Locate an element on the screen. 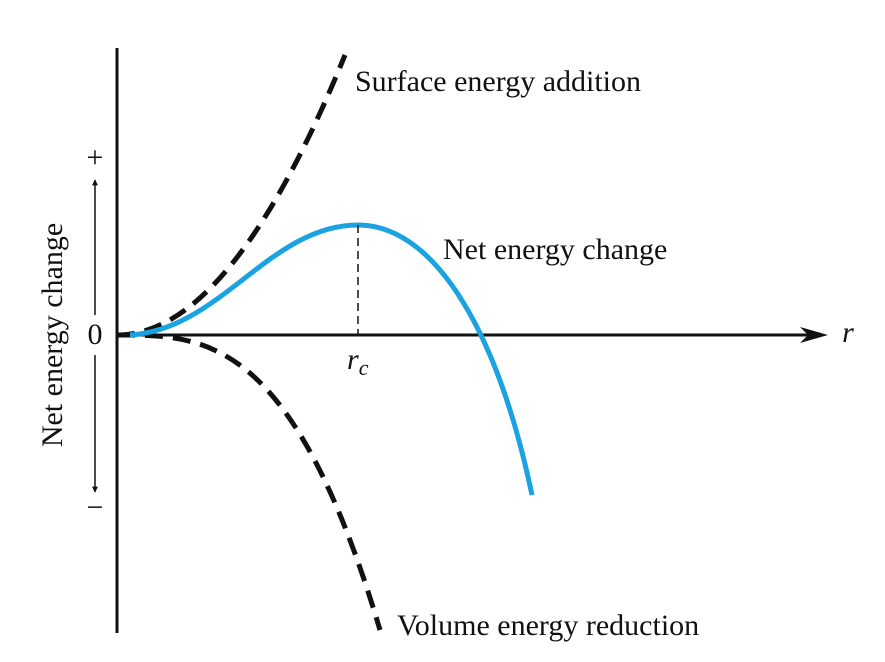 The image size is (885, 662). x-arrow is located at coordinates (814, 335).